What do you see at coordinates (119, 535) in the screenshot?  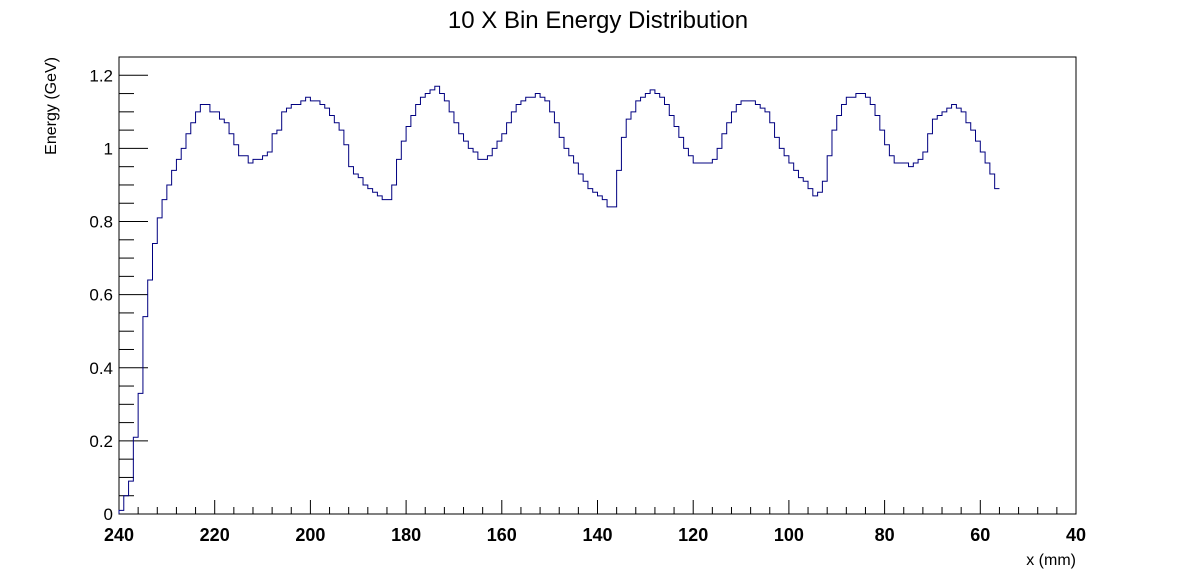 I see `x-tick-label: 240` at bounding box center [119, 535].